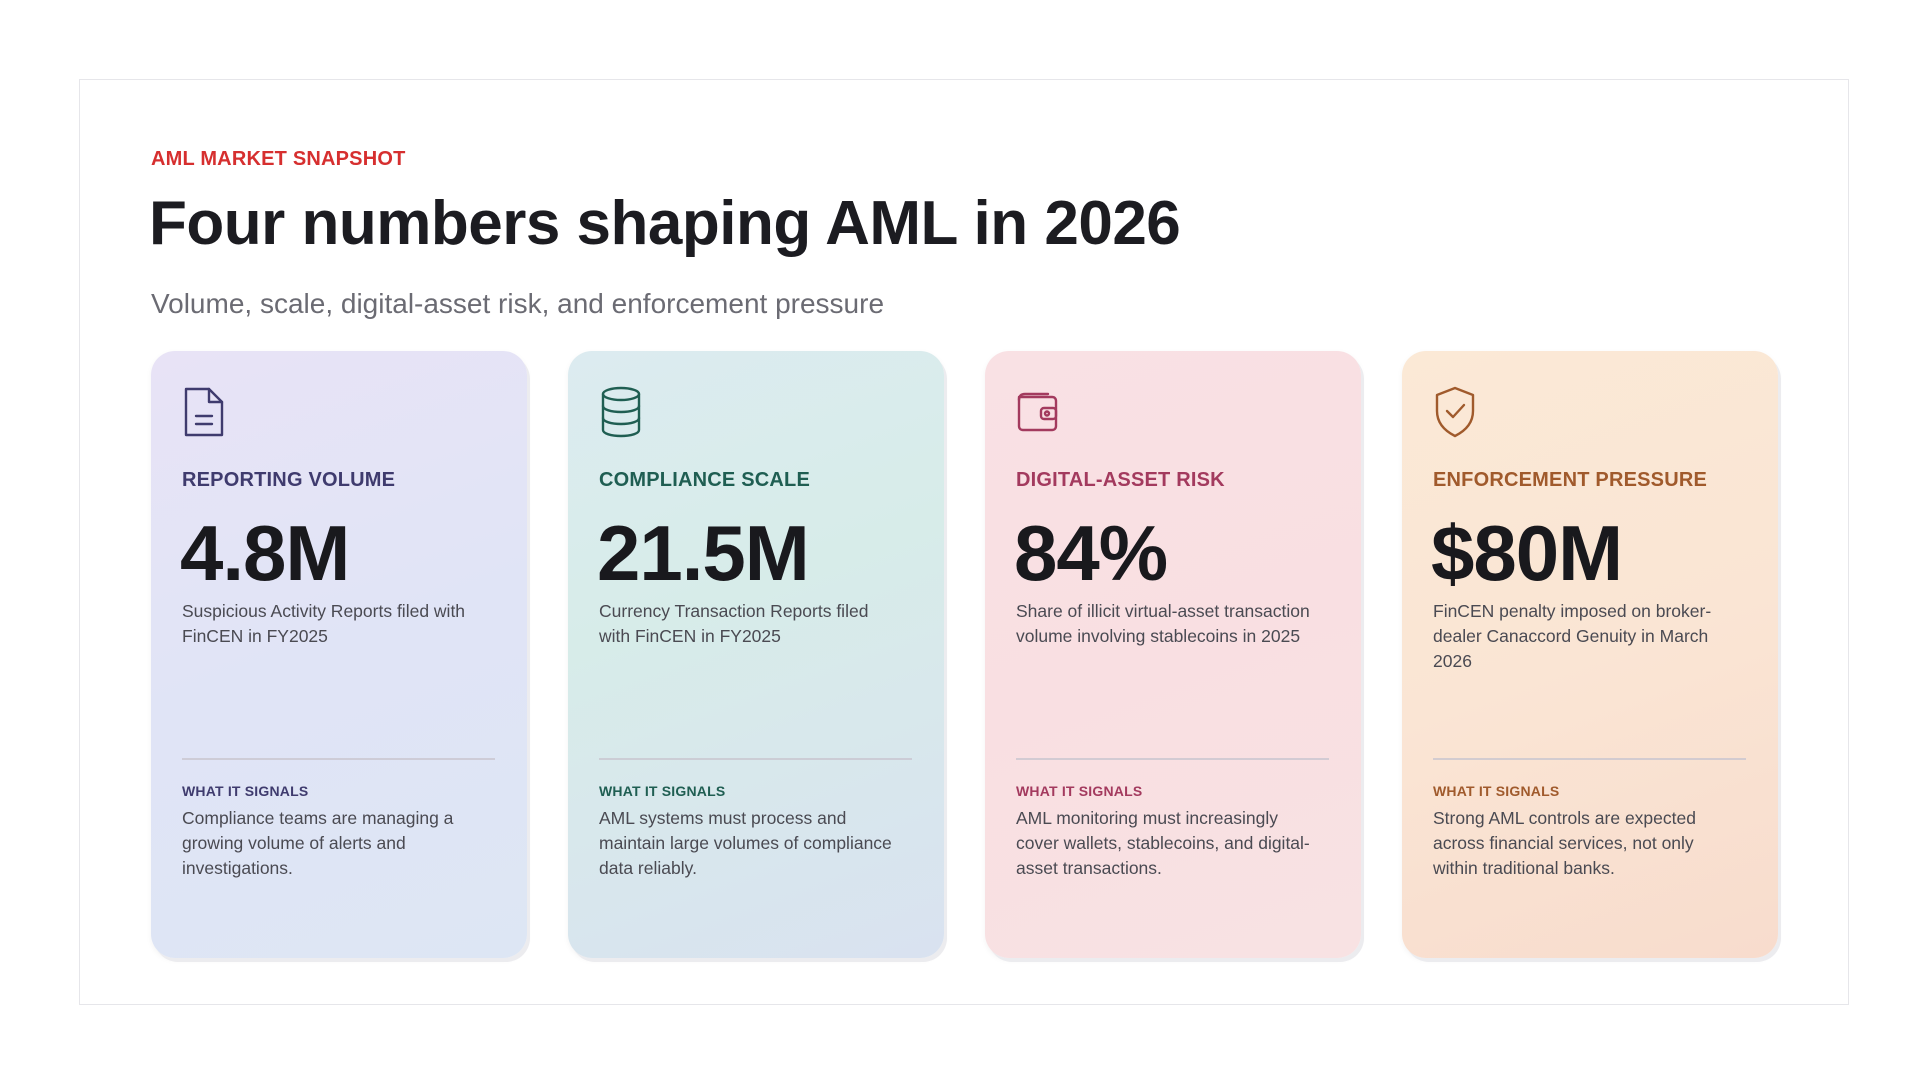  Describe the element at coordinates (289, 480) in the screenshot. I see `card-label: REPORTING VOLUME` at that location.